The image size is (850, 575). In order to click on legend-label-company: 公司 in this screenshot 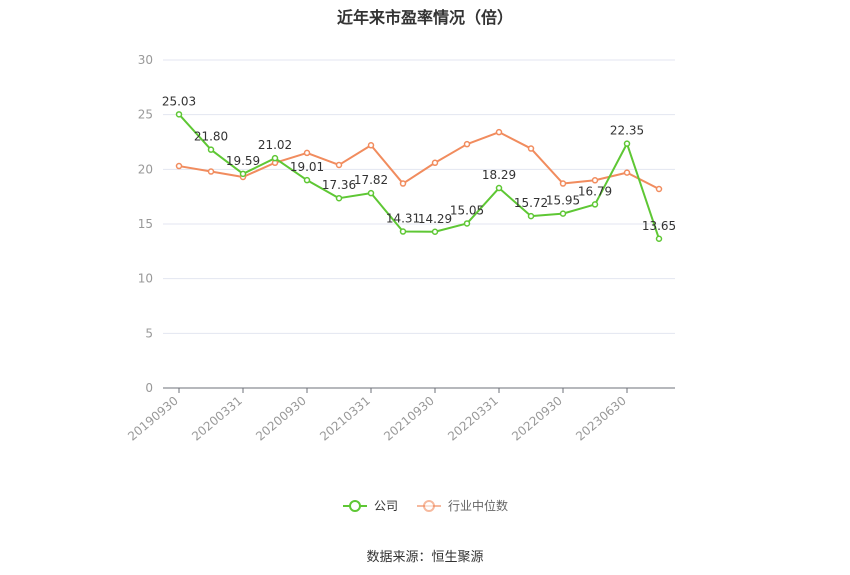, I will do `click(385, 506)`.